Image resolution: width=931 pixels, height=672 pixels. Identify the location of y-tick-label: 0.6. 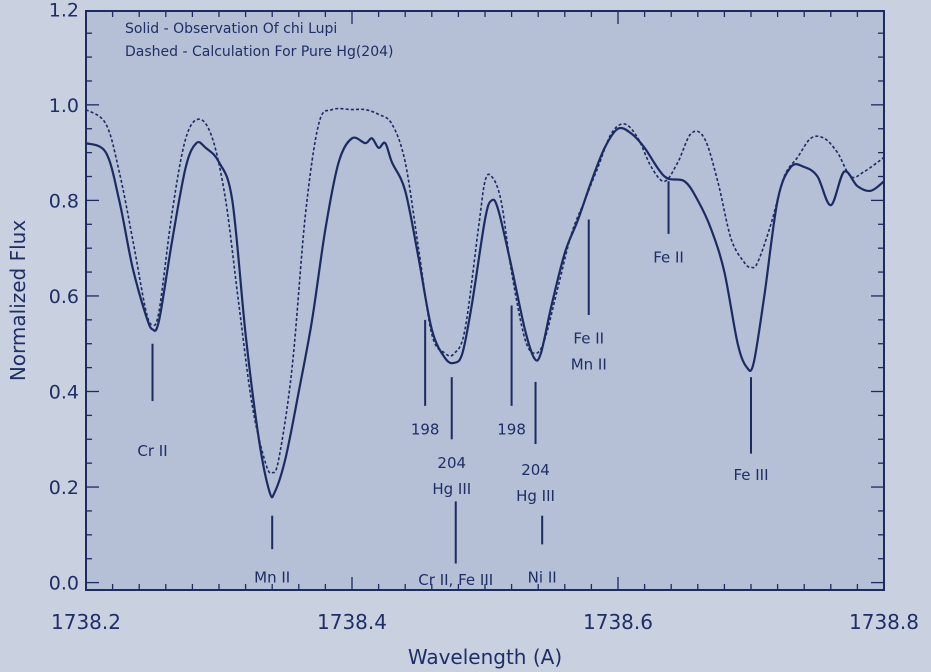
(64, 297).